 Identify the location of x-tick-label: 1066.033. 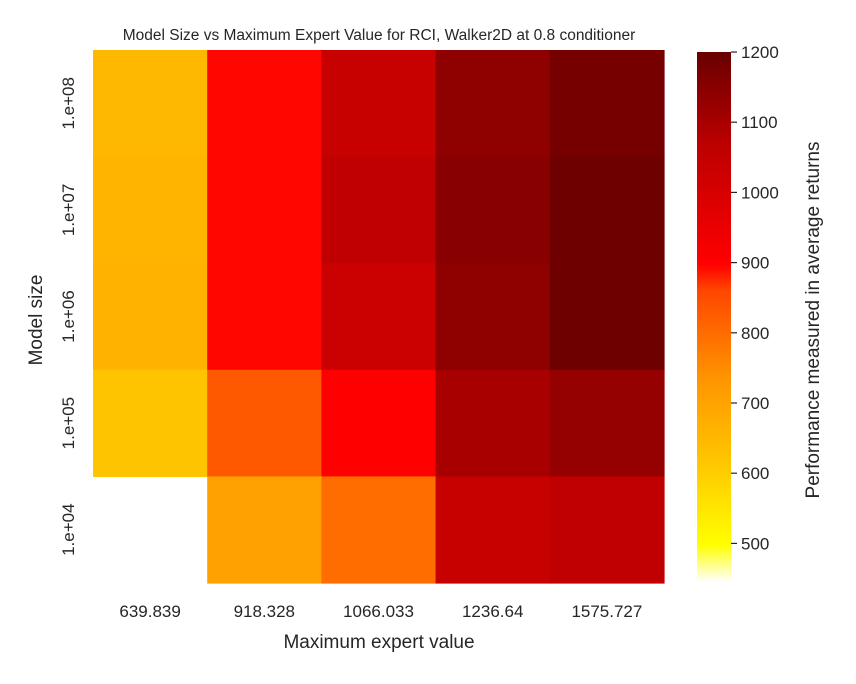
(378, 611).